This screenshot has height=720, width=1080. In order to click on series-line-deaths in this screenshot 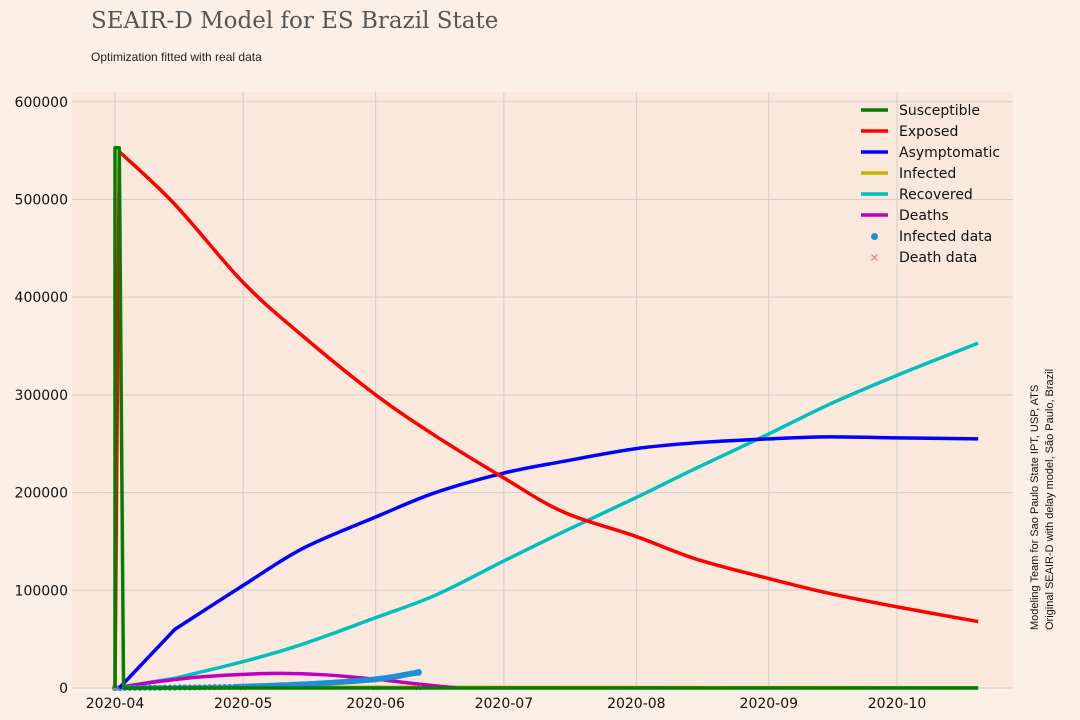, I will do `click(286, 680)`.